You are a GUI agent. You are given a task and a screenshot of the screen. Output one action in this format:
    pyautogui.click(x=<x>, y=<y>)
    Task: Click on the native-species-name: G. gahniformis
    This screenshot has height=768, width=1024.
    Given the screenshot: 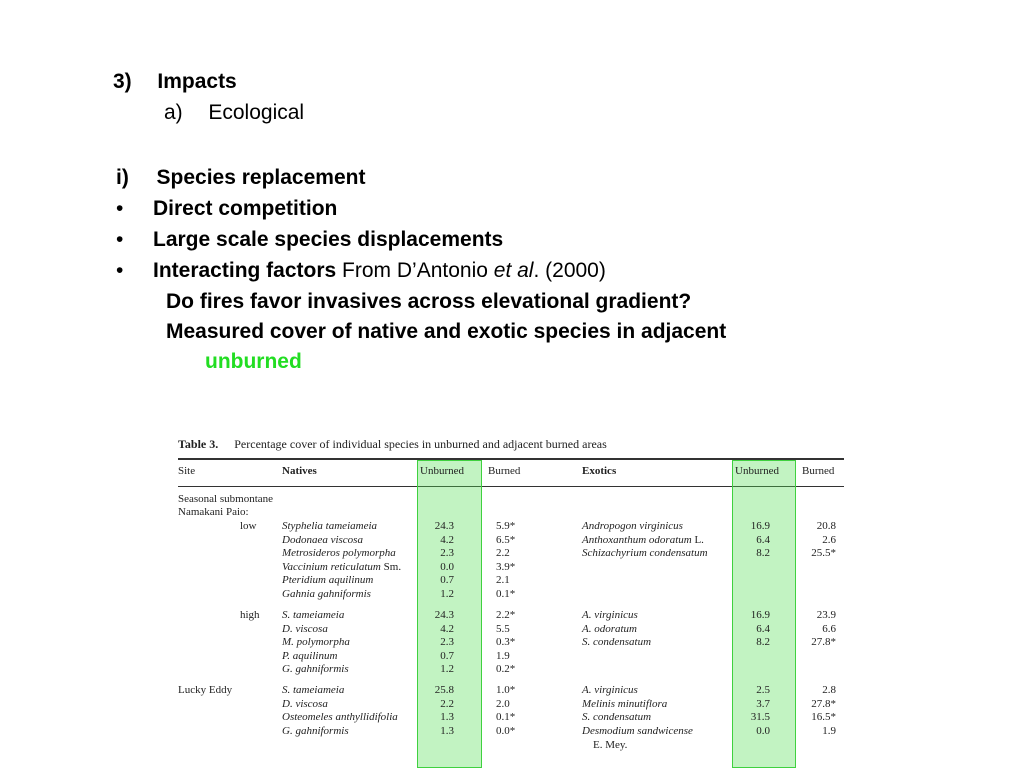 What is the action you would take?
    pyautogui.click(x=315, y=731)
    